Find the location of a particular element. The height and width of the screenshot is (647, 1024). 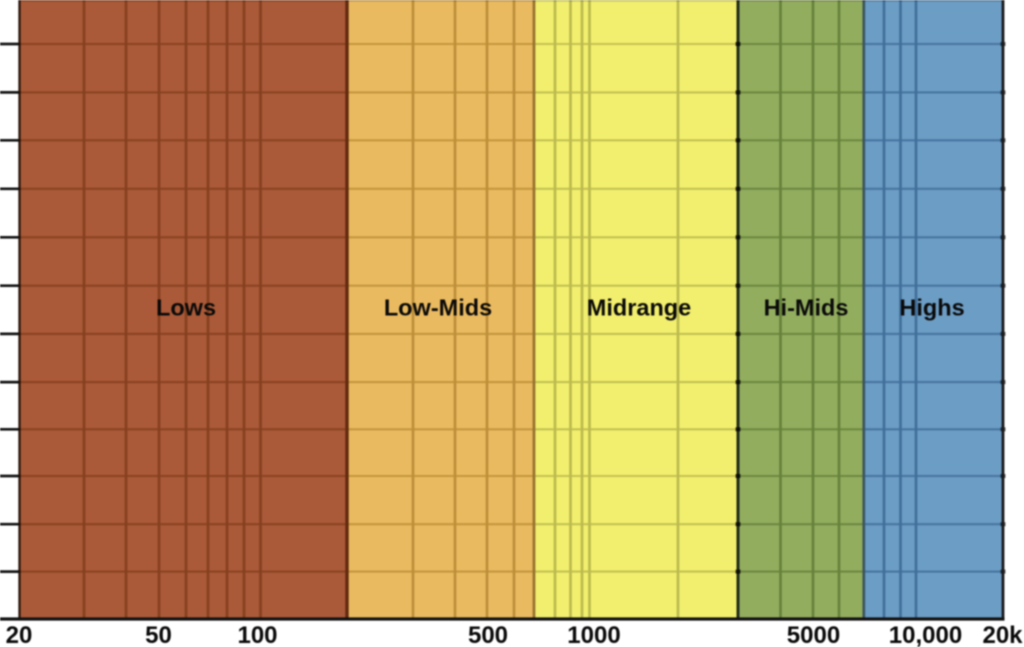

svg-text: Low-Mids is located at coordinates (438, 308).